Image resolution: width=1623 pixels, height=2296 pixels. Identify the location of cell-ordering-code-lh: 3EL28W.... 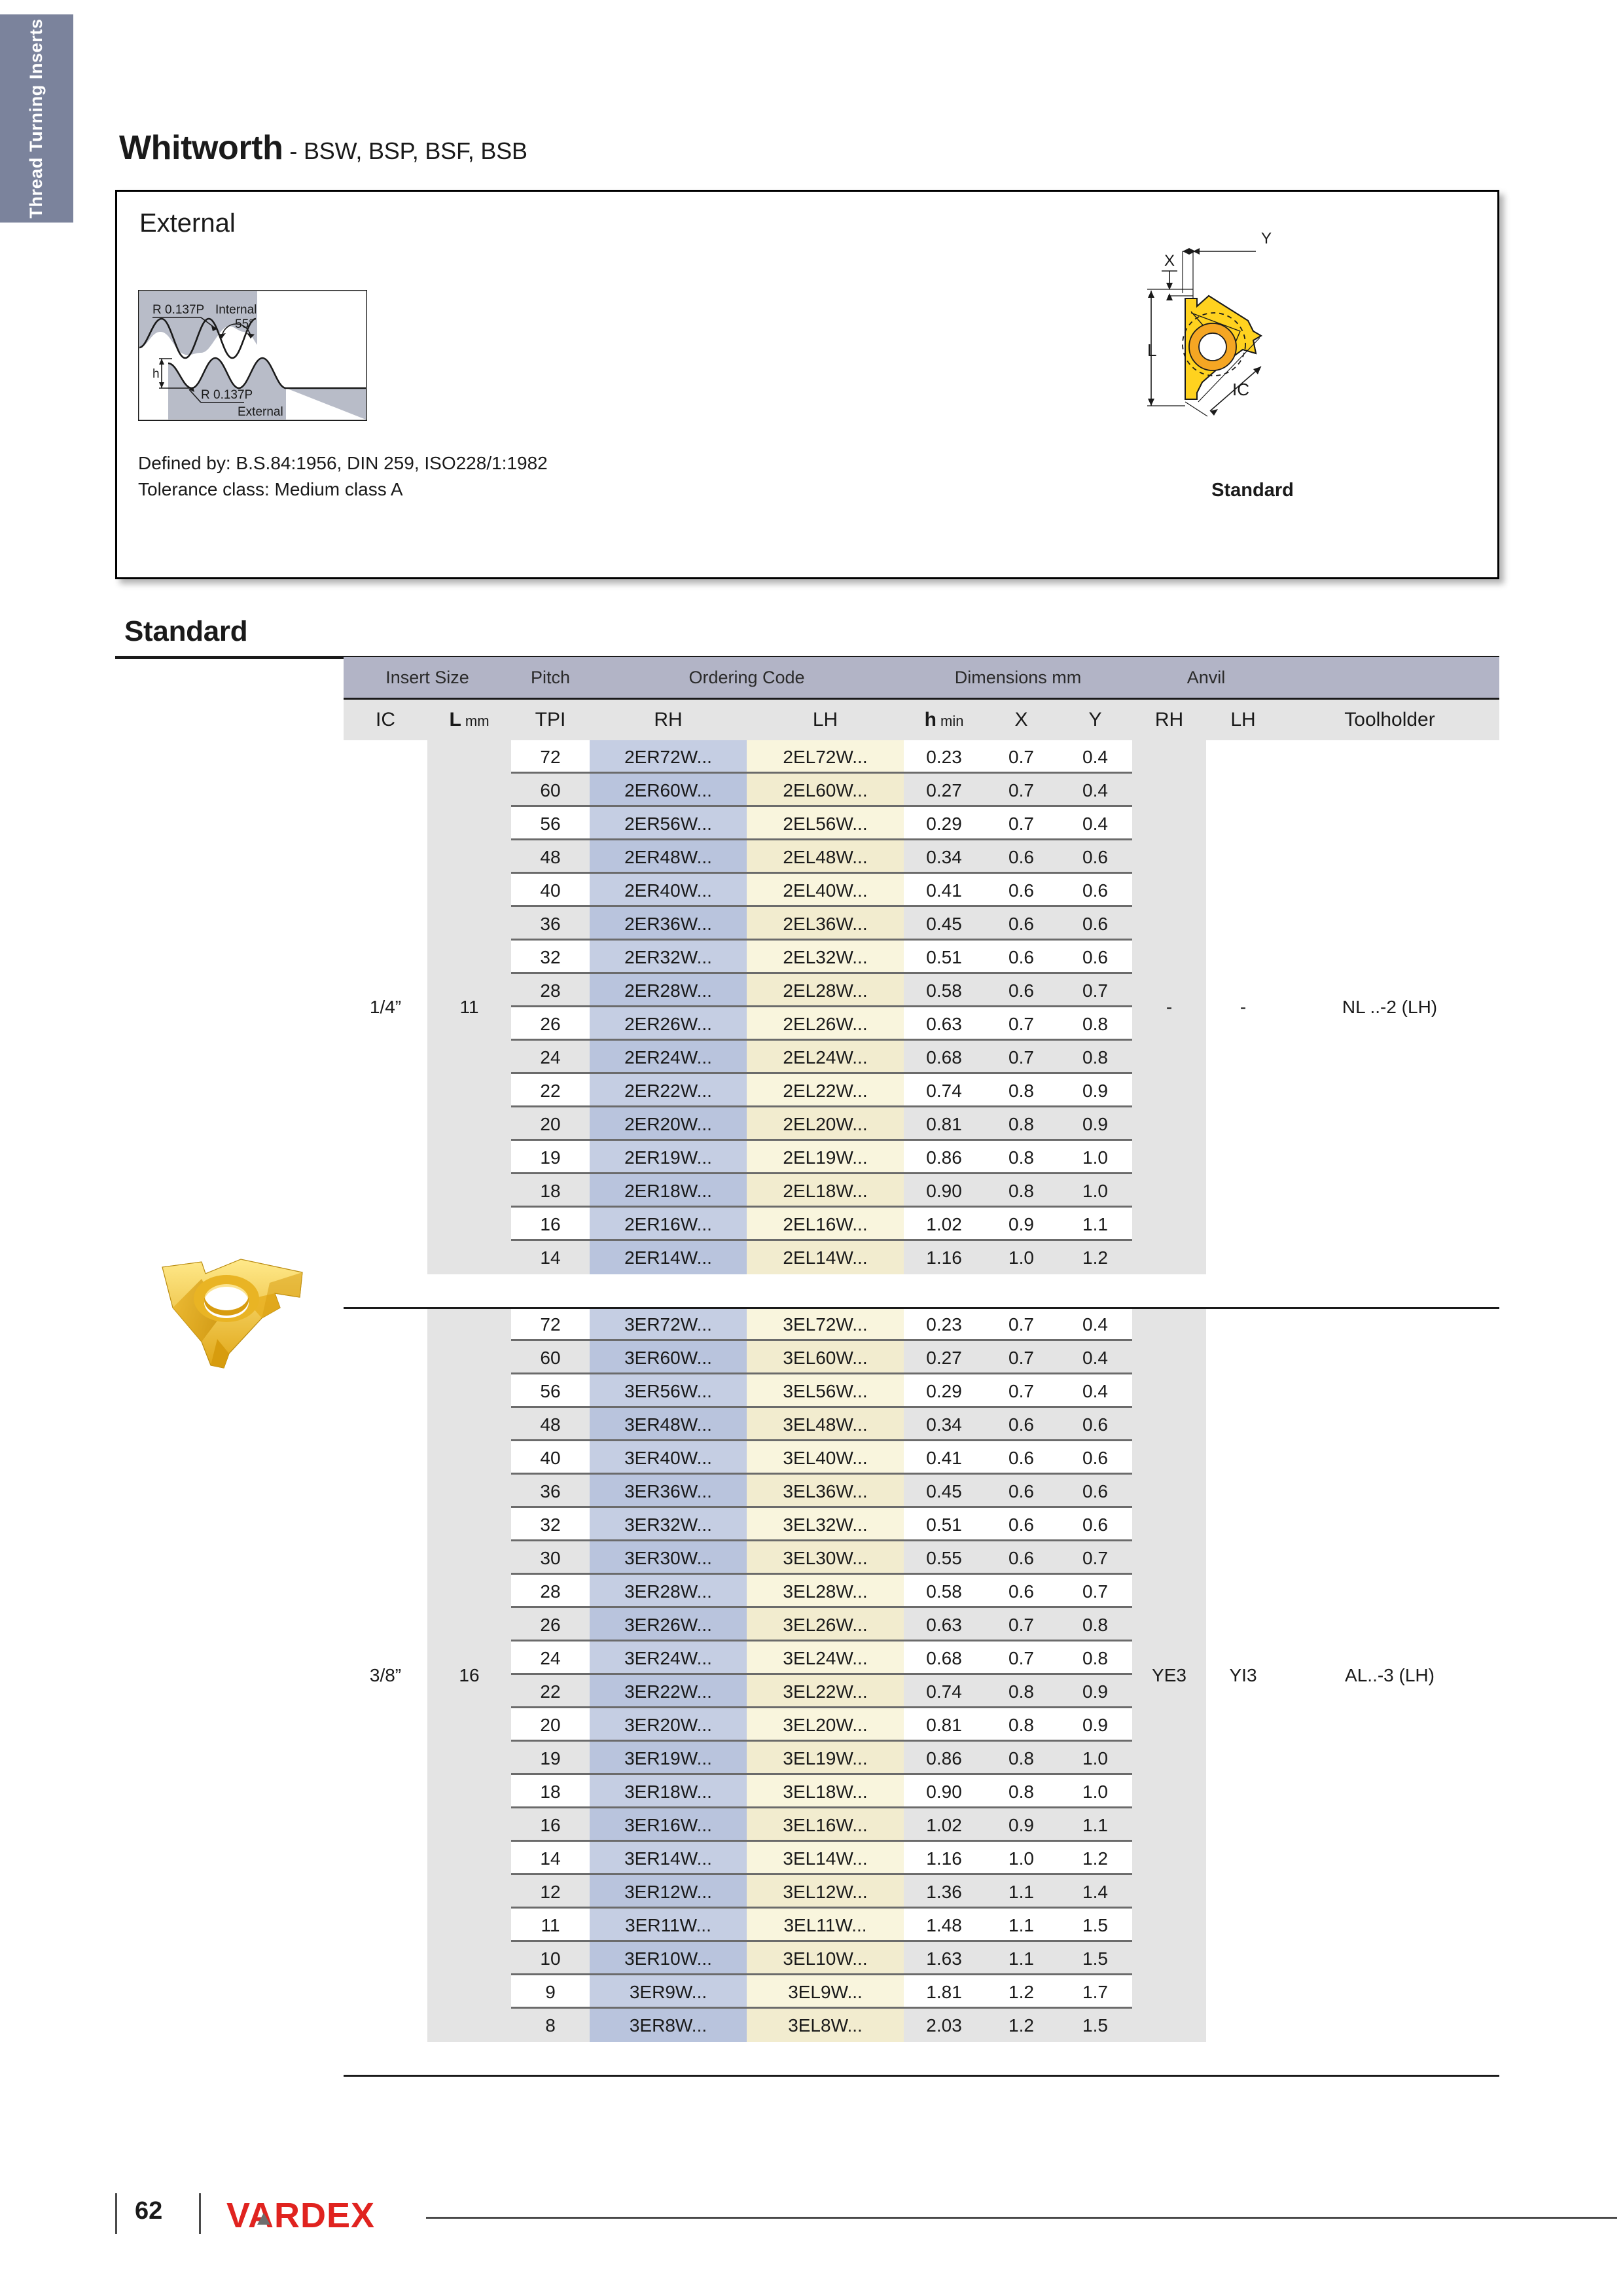
(825, 1591).